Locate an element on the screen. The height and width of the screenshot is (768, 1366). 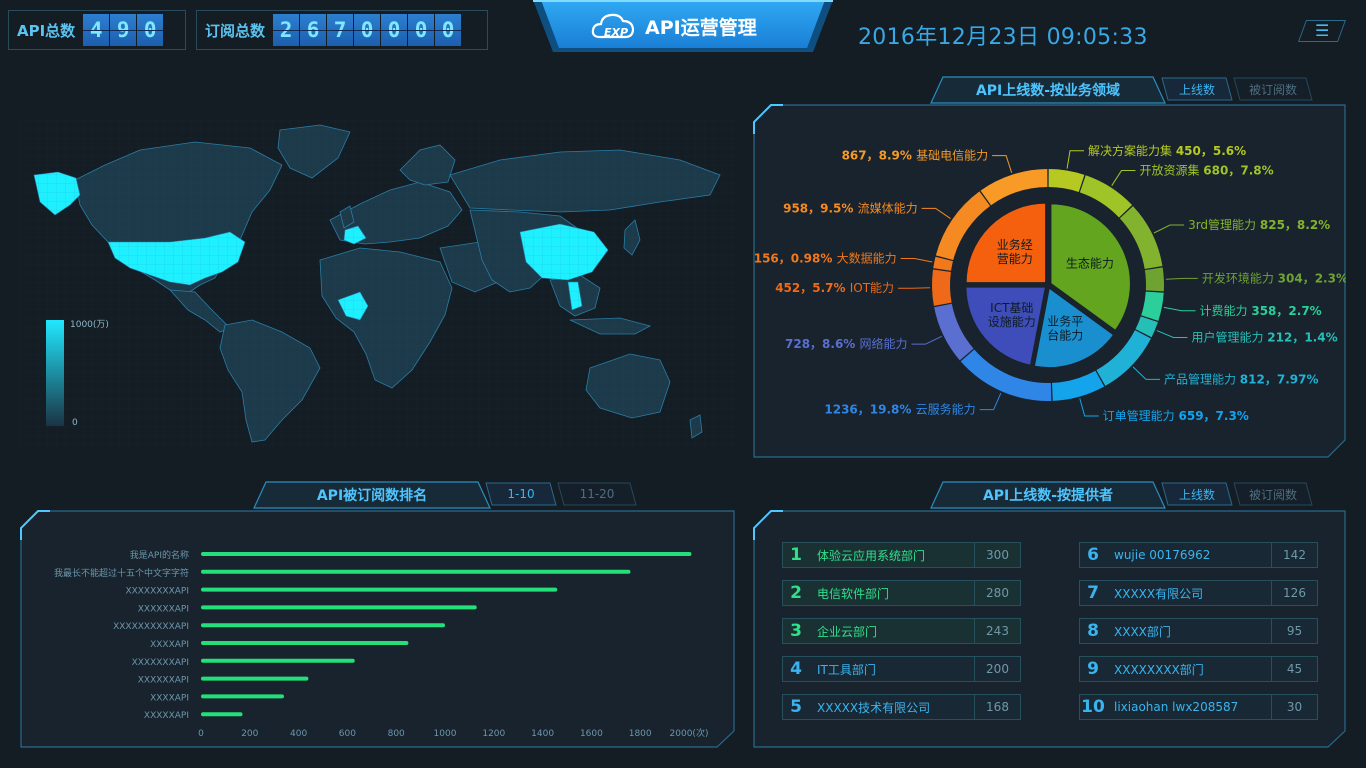
api-total-digit: 4 is located at coordinates (96, 30).